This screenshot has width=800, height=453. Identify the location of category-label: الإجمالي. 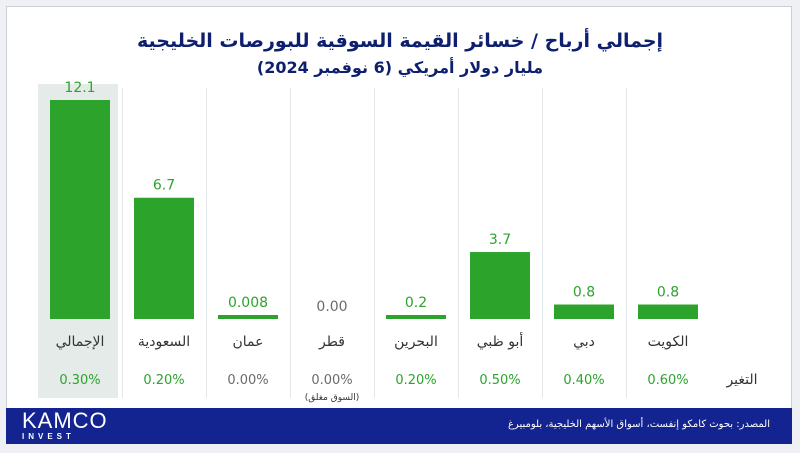
(80, 342).